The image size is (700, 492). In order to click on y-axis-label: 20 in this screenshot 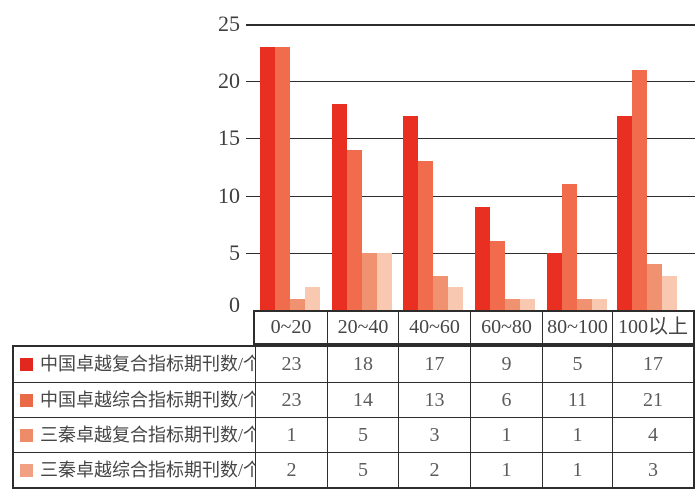, I will do `click(229, 81)`.